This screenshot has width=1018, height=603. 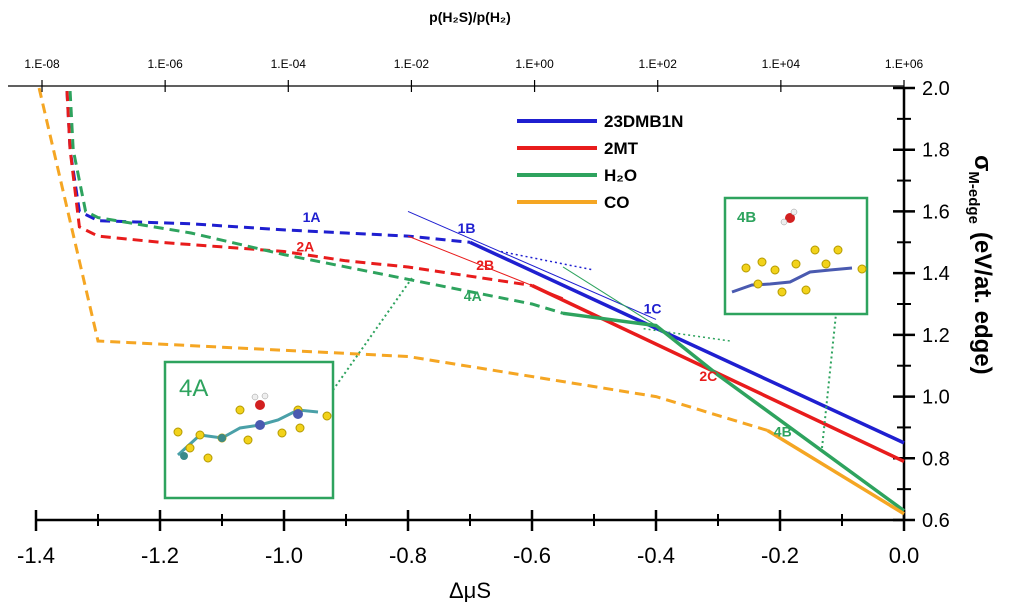 I want to click on y-tick-label: 1.6, so click(x=936, y=212).